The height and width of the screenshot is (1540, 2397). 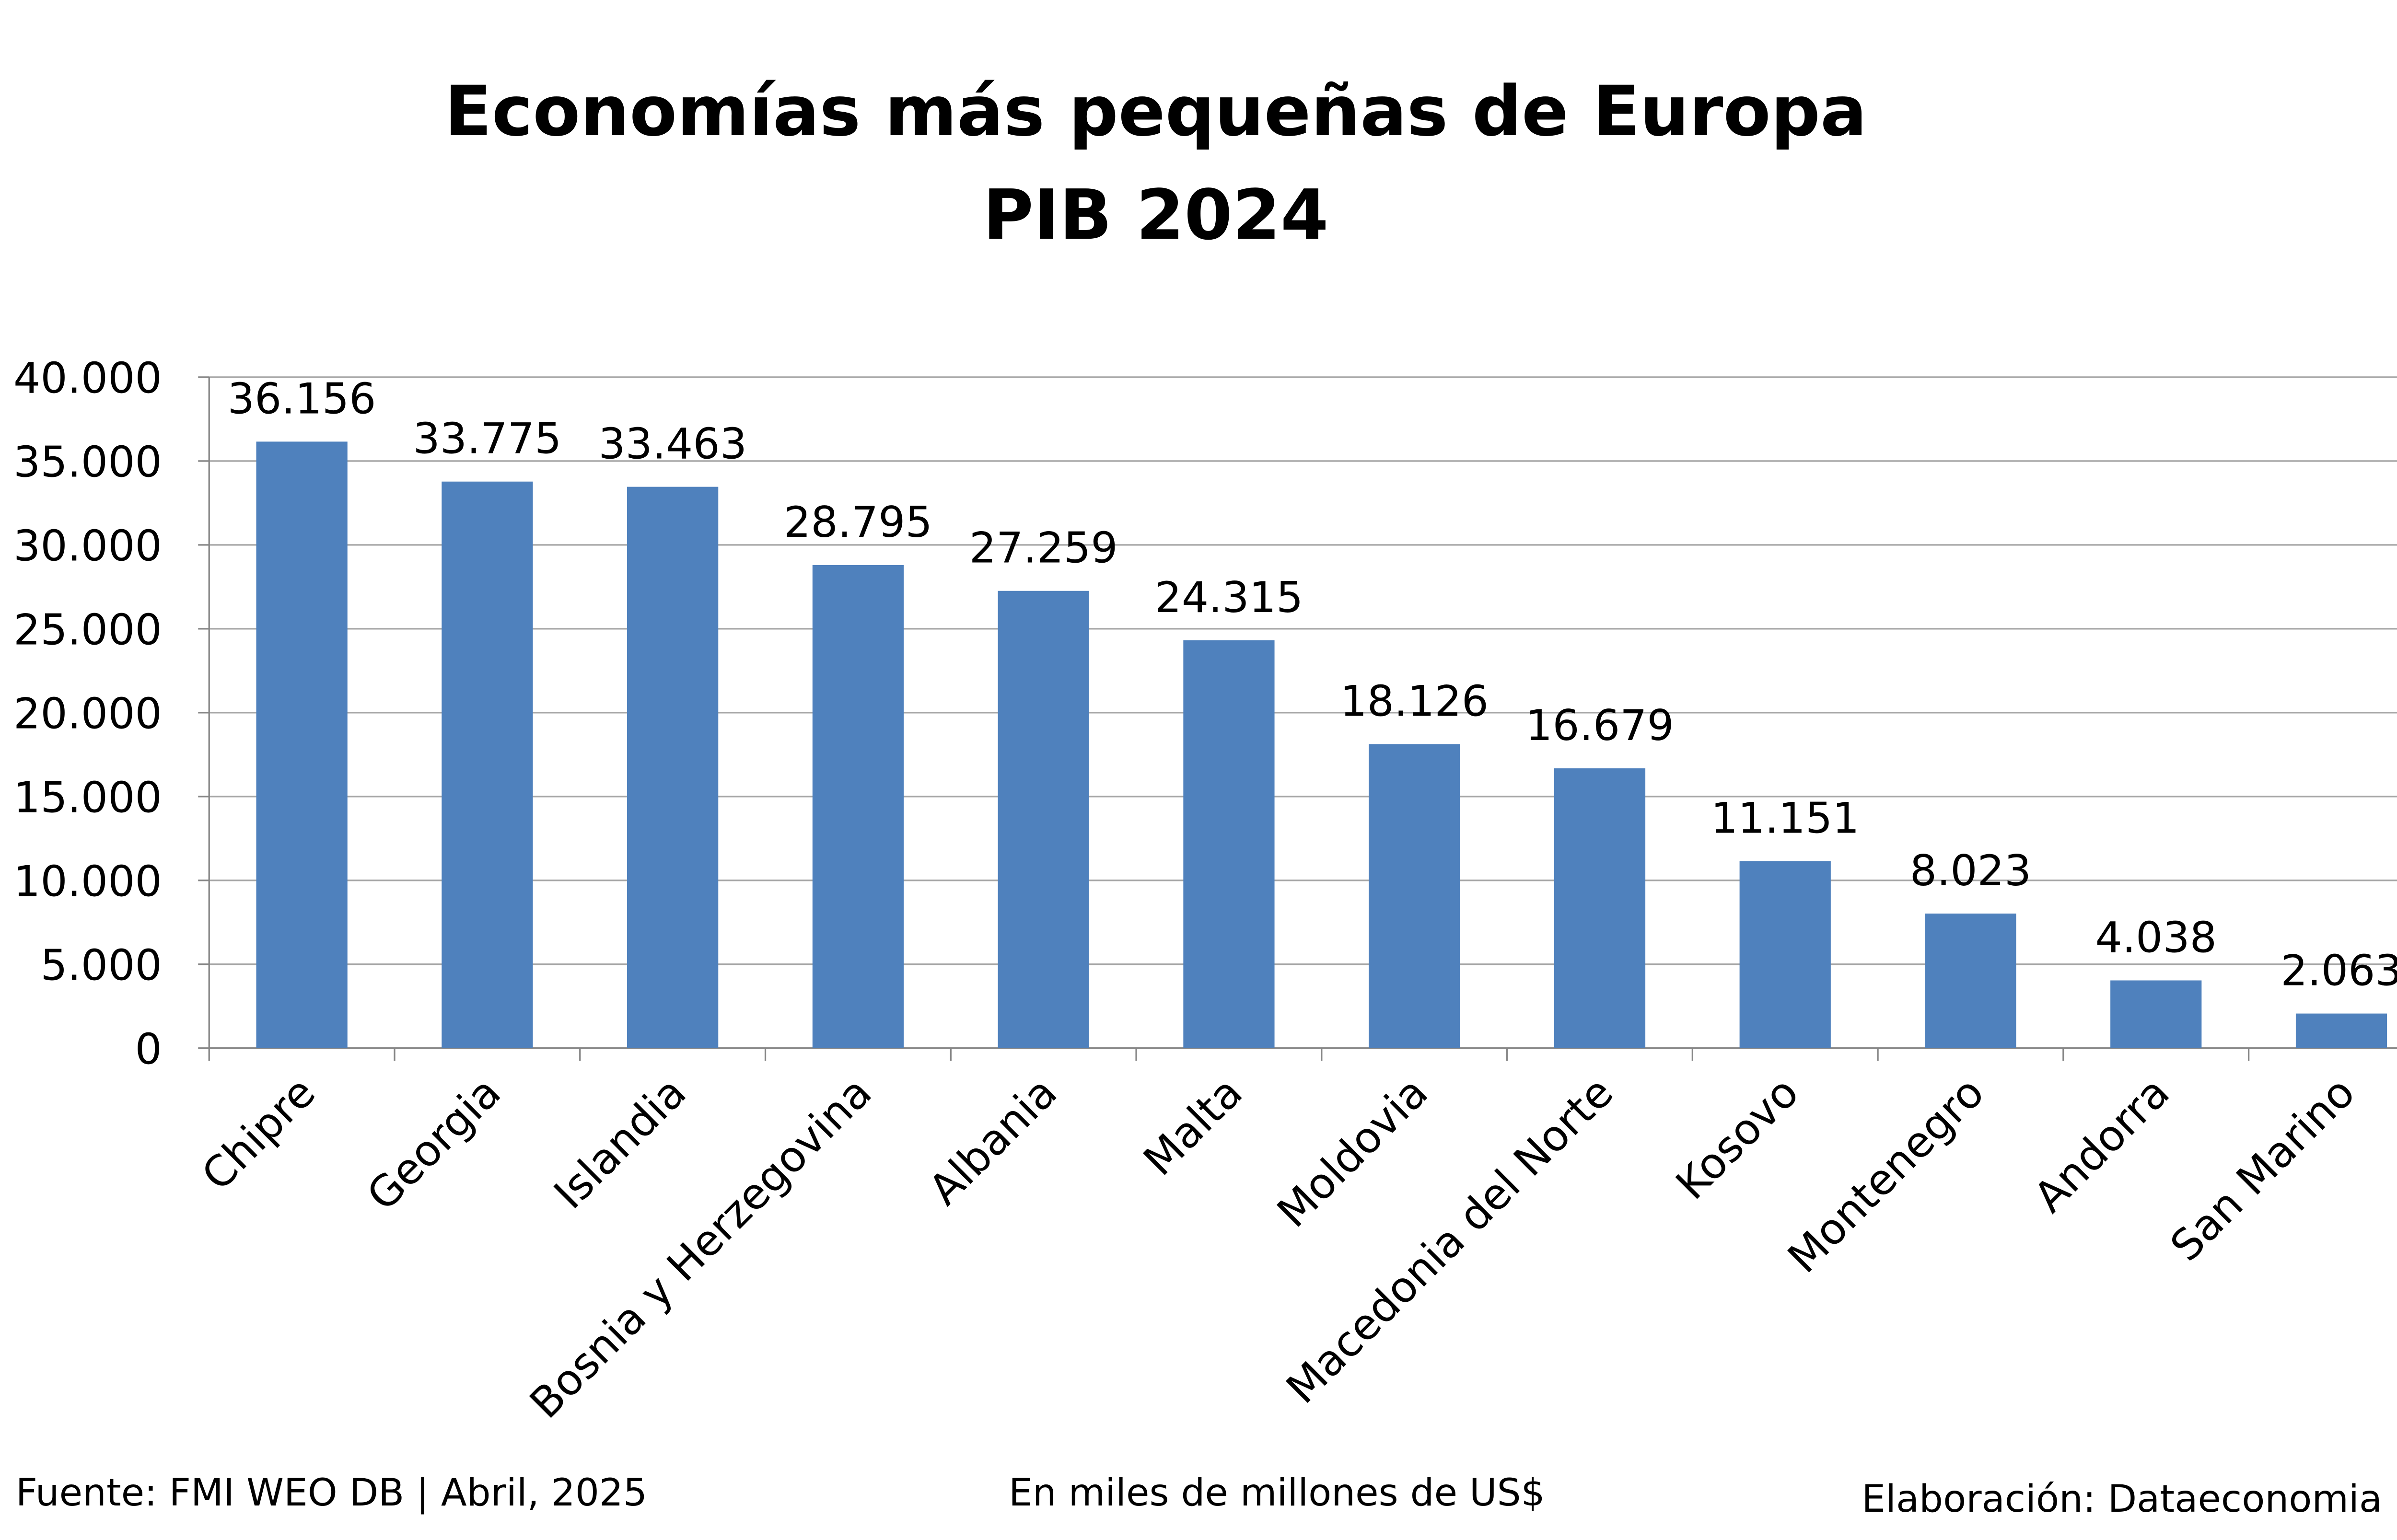 What do you see at coordinates (2262, 1169) in the screenshot?
I see `x-tick-label: San Marino` at bounding box center [2262, 1169].